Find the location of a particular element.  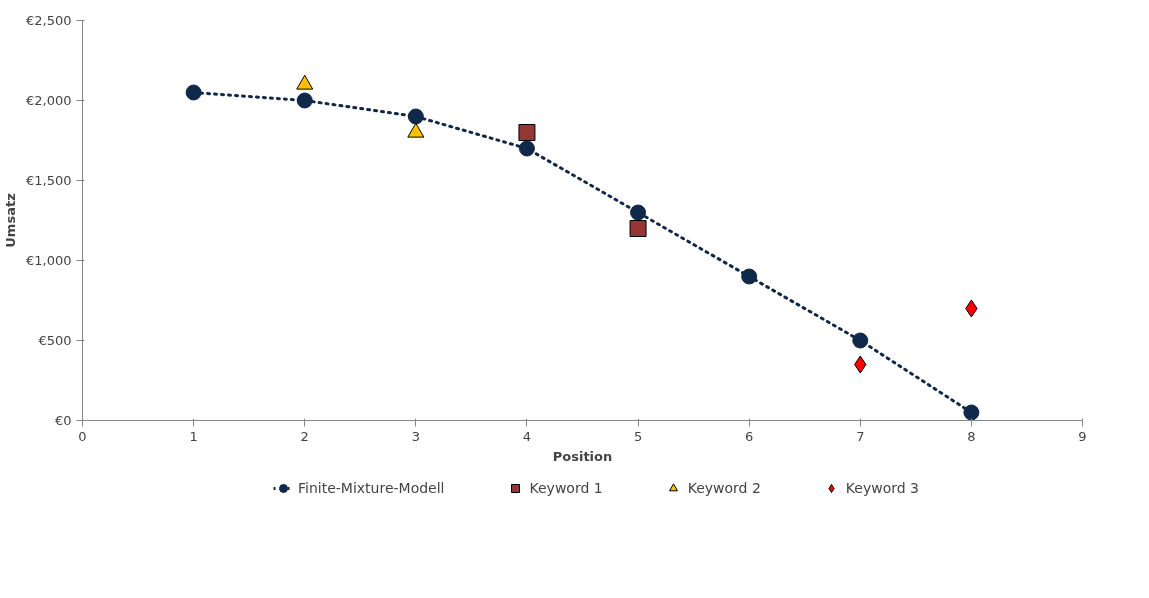

y-tick-label: €1,500 is located at coordinates (49, 180).